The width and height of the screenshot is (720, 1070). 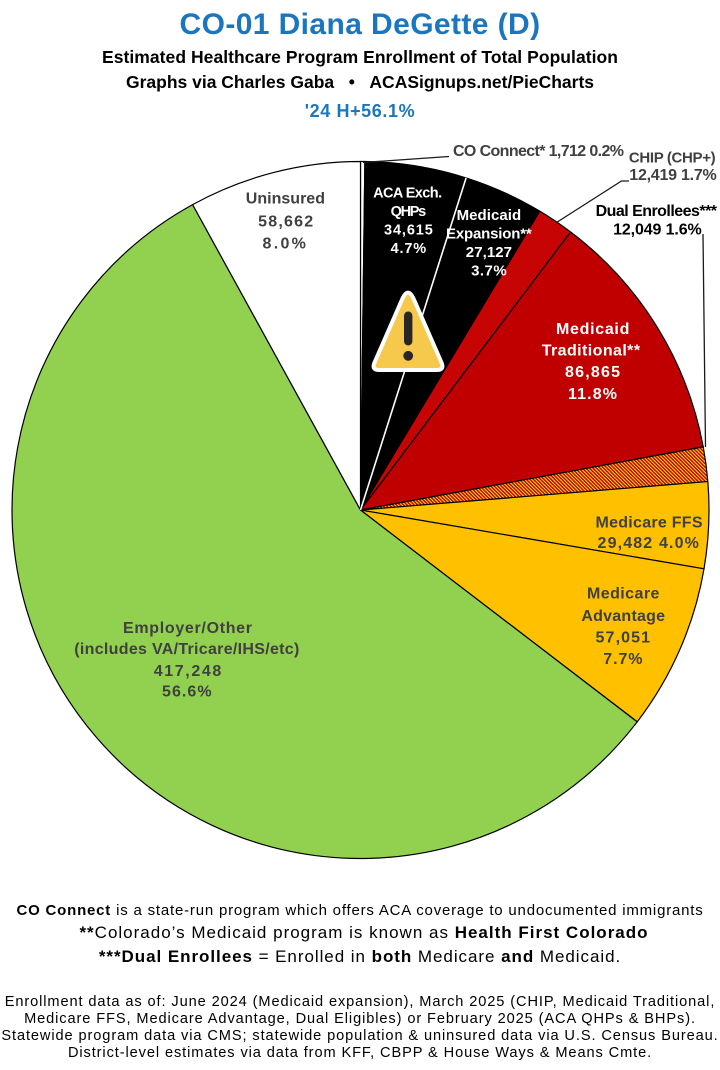 I want to click on svg-text: 11.8%, so click(x=592, y=394).